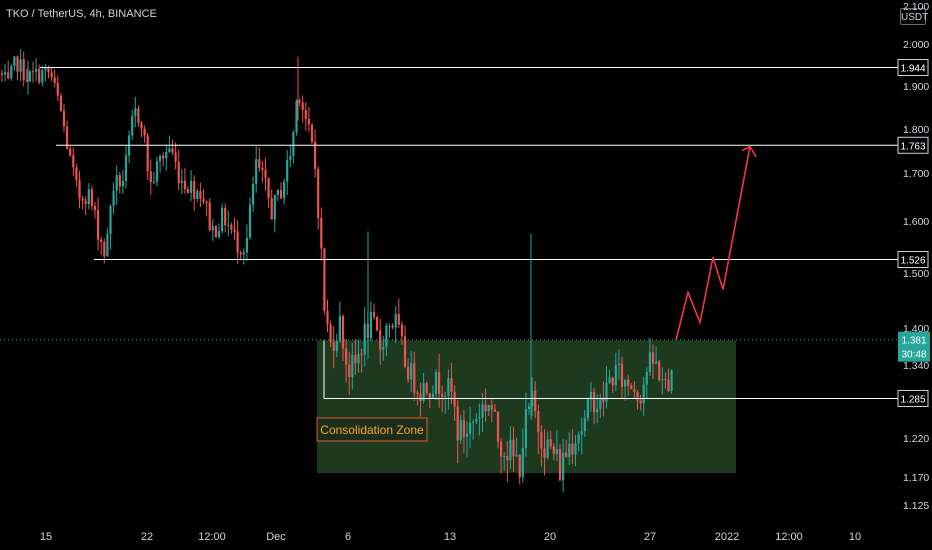 Image resolution: width=932 pixels, height=550 pixels. I want to click on consolidation-zone-label: Consolidation Zone, so click(372, 429).